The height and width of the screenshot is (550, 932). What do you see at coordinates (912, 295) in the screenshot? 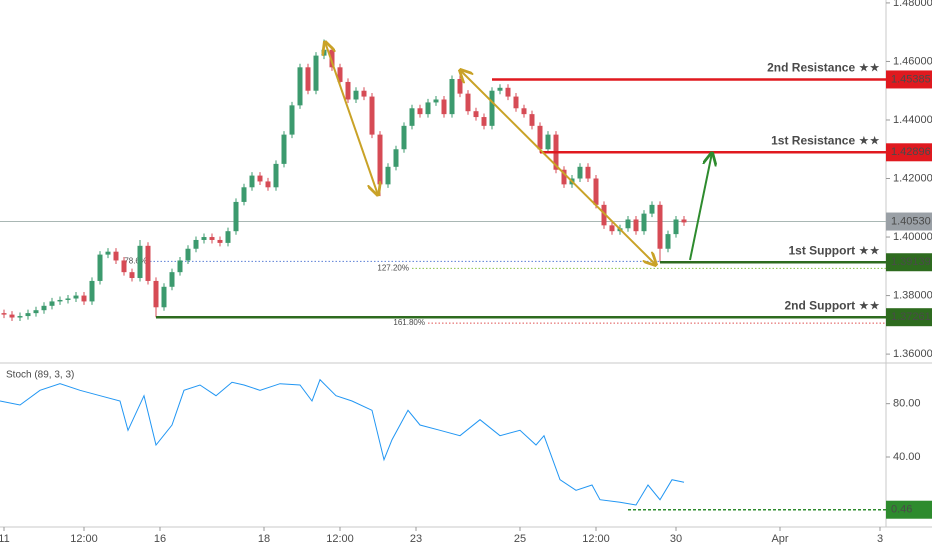
I see `y-tick-label: 1.38000` at bounding box center [912, 295].